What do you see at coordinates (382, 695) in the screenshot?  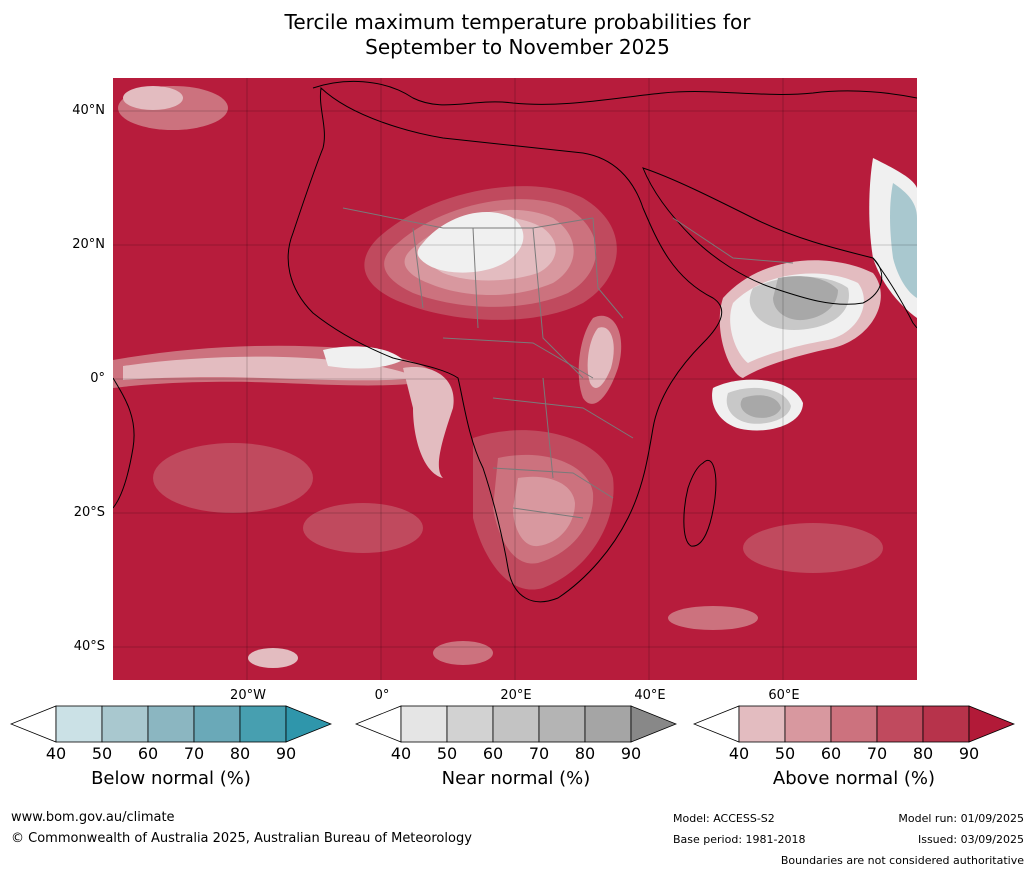 I see `lon-label-0: 0°` at bounding box center [382, 695].